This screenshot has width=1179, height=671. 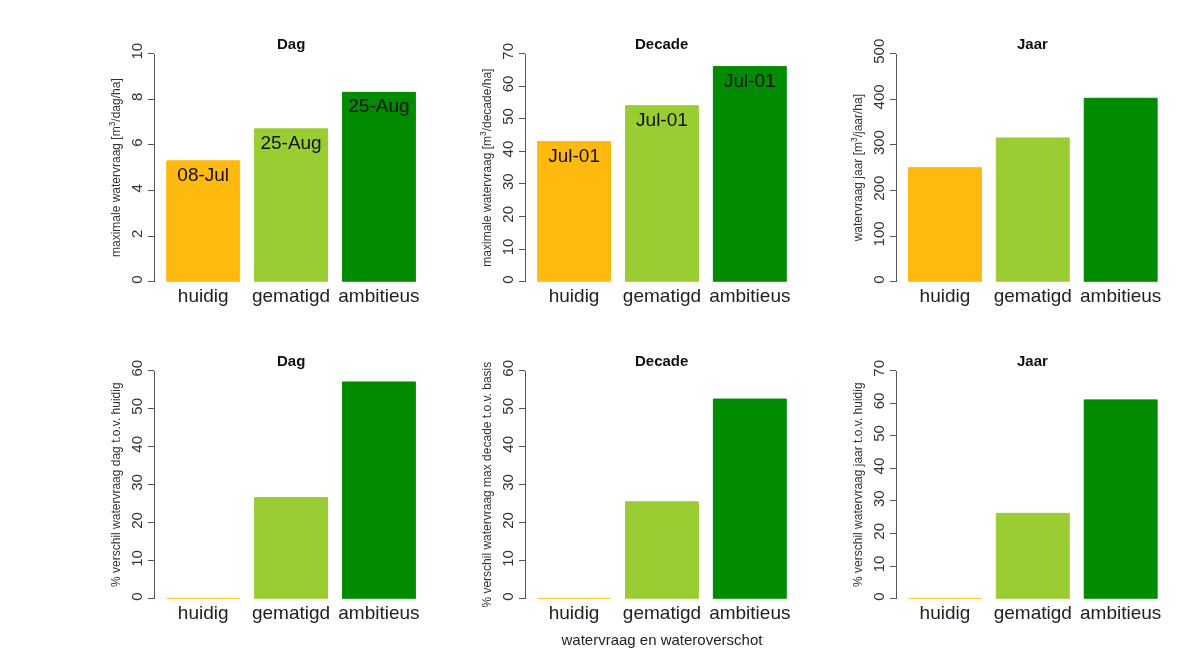 I want to click on y-tick-label: 2, so click(x=136, y=234).